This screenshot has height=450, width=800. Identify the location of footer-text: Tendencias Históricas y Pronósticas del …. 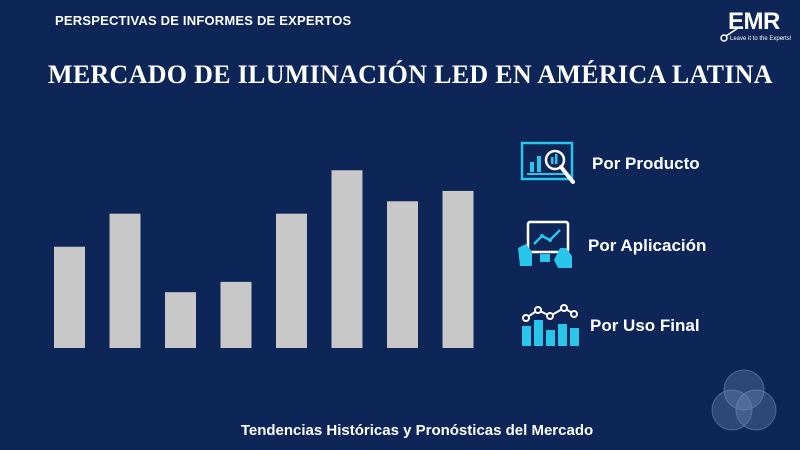
(417, 430).